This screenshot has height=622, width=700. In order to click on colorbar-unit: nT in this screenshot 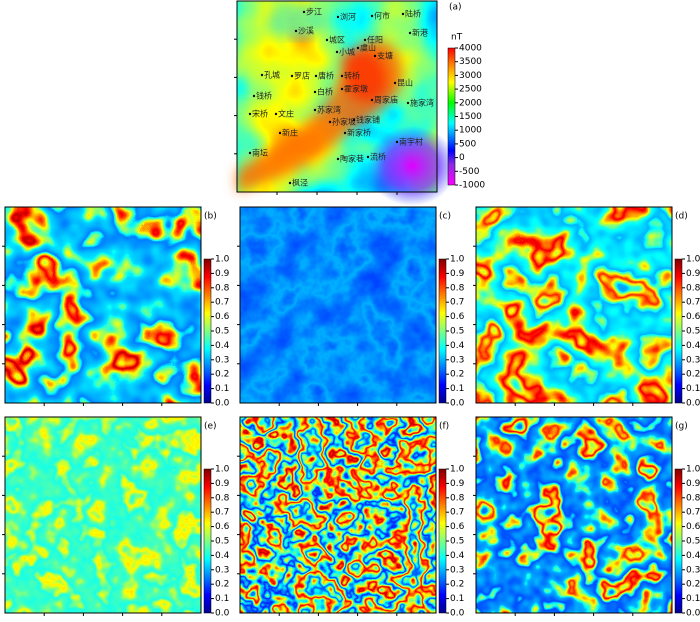, I will do `click(457, 38)`.